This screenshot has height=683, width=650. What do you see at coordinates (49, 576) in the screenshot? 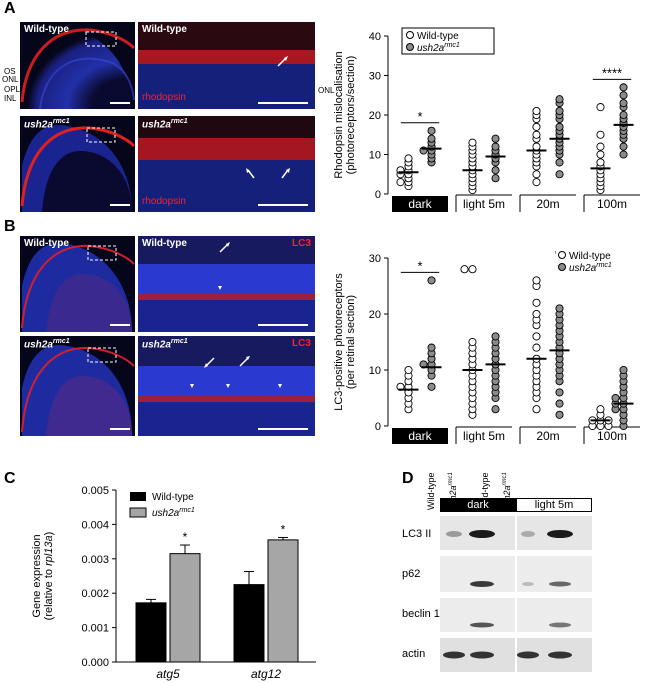
I see `y-axis-label-line2: (relative to rpl13a)` at bounding box center [49, 576].